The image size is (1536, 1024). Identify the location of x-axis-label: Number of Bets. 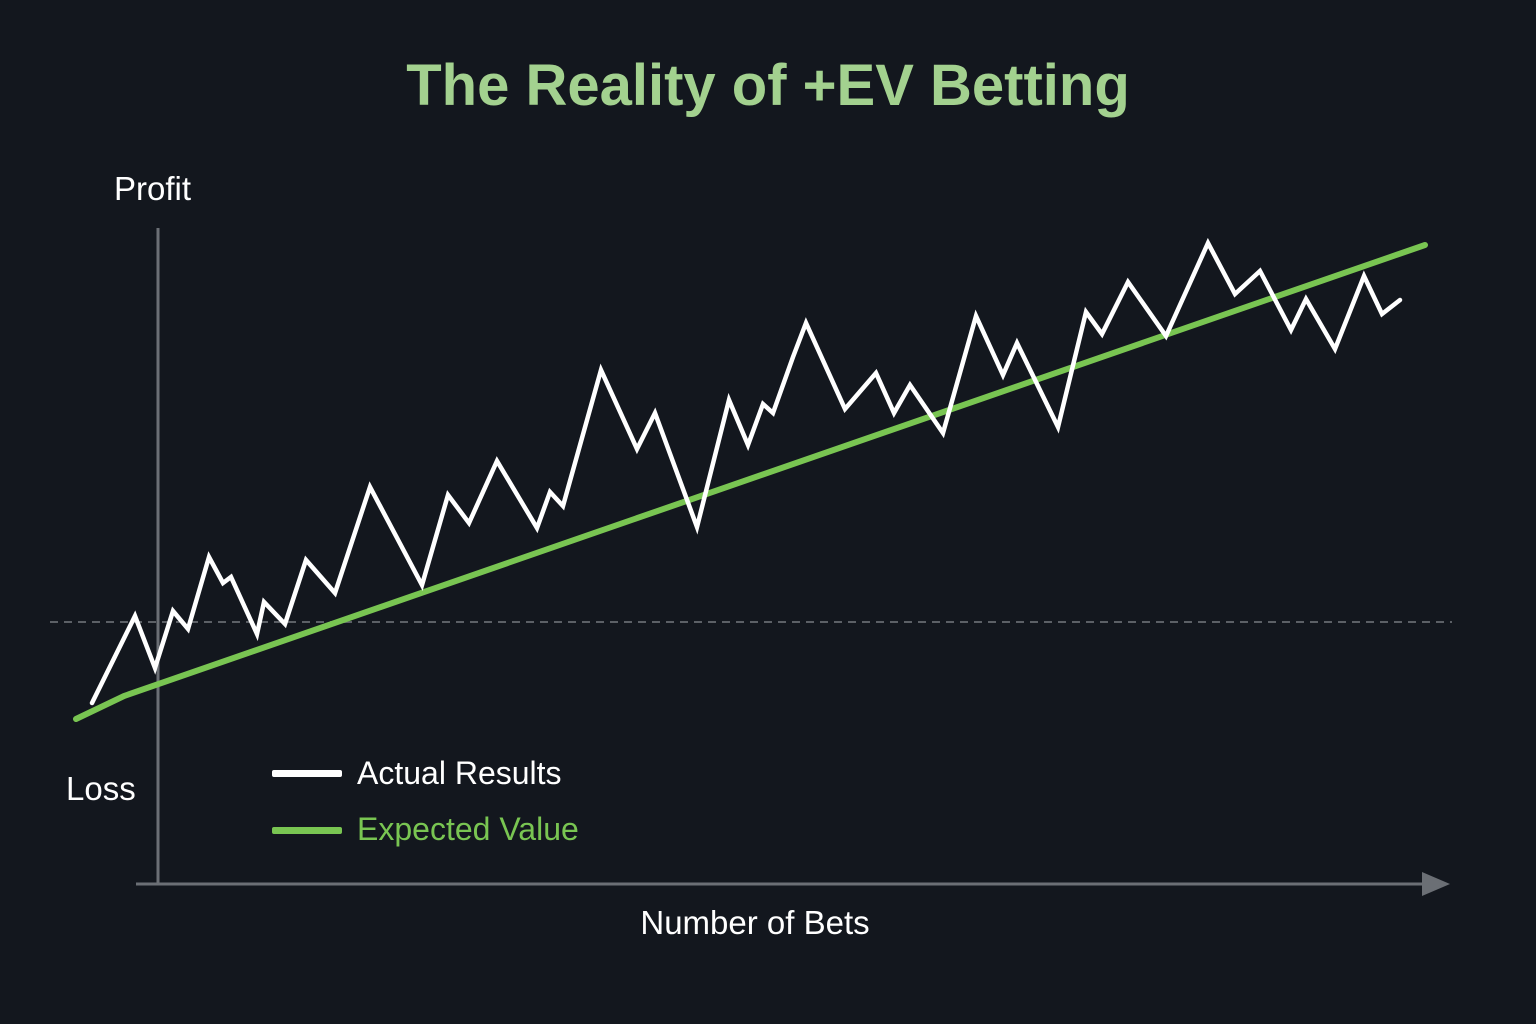
(755, 922).